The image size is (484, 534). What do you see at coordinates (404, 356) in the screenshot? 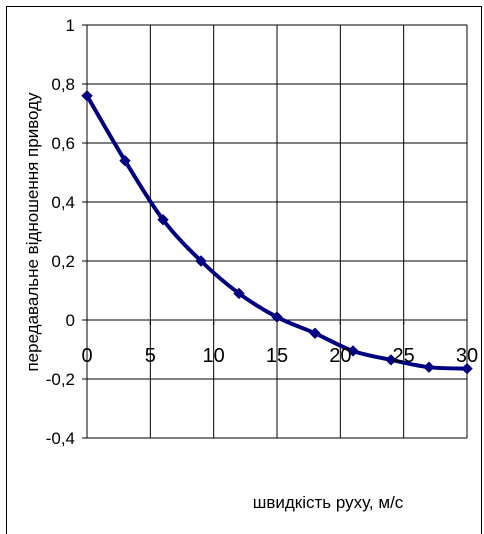
I see `x-tick-label: 25` at bounding box center [404, 356].